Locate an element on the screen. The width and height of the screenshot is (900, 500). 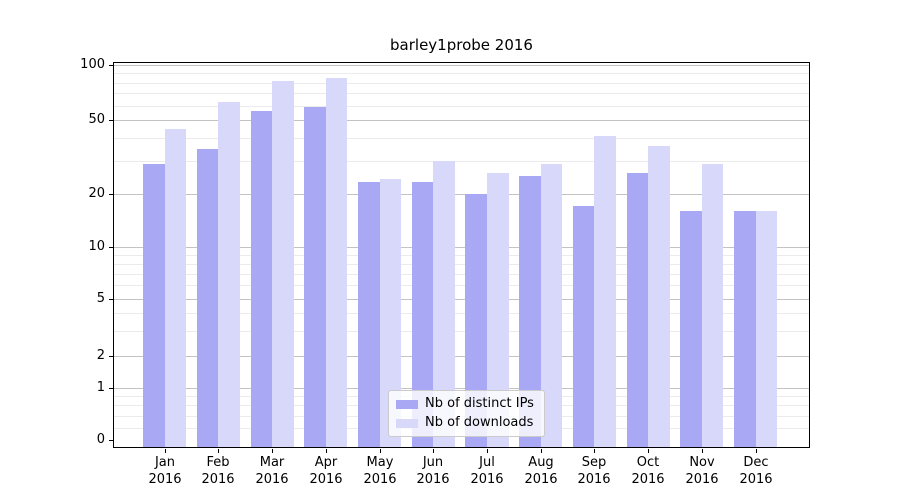
bar-downloads-dec is located at coordinates (766, 328).